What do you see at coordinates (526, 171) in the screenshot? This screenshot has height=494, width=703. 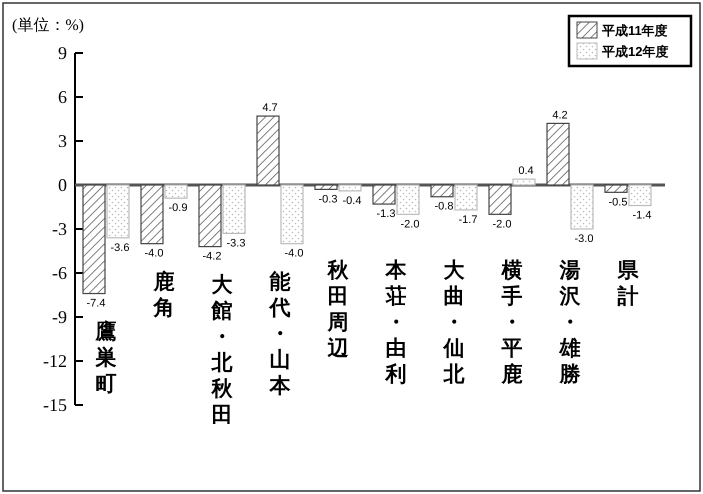 I see `data-label: 0.4` at bounding box center [526, 171].